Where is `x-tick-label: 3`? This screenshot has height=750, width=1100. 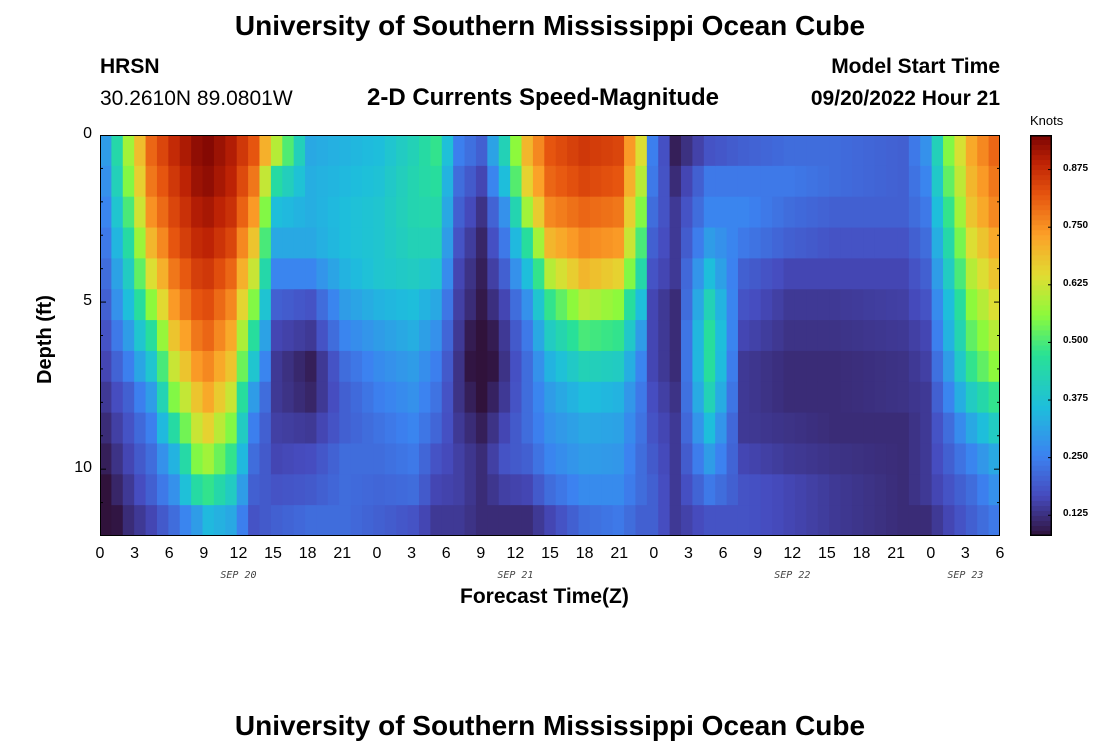
x-tick-label: 3 is located at coordinates (411, 553).